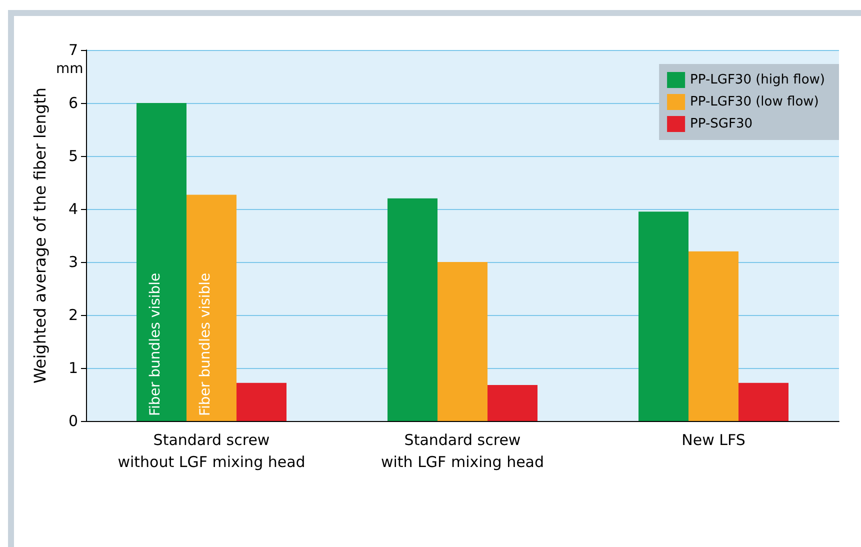 The image size is (861, 547). What do you see at coordinates (73, 421) in the screenshot?
I see `y-tick-label: 0` at bounding box center [73, 421].